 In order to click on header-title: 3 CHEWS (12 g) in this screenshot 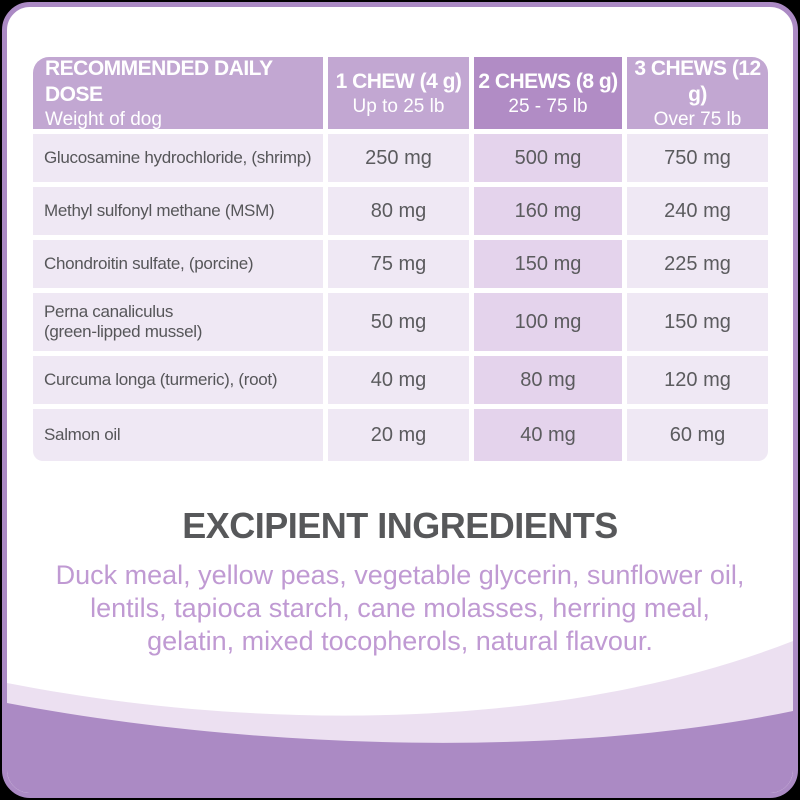, I will do `click(697, 81)`.